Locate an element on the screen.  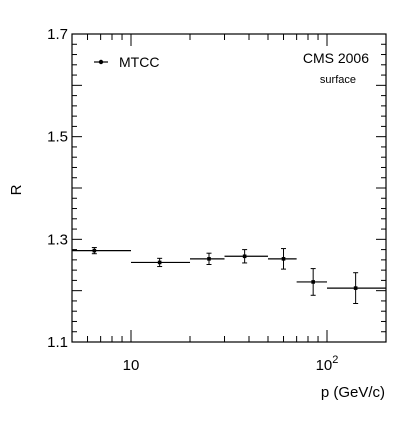
y-tick-label: 1.1 is located at coordinates (57, 342).